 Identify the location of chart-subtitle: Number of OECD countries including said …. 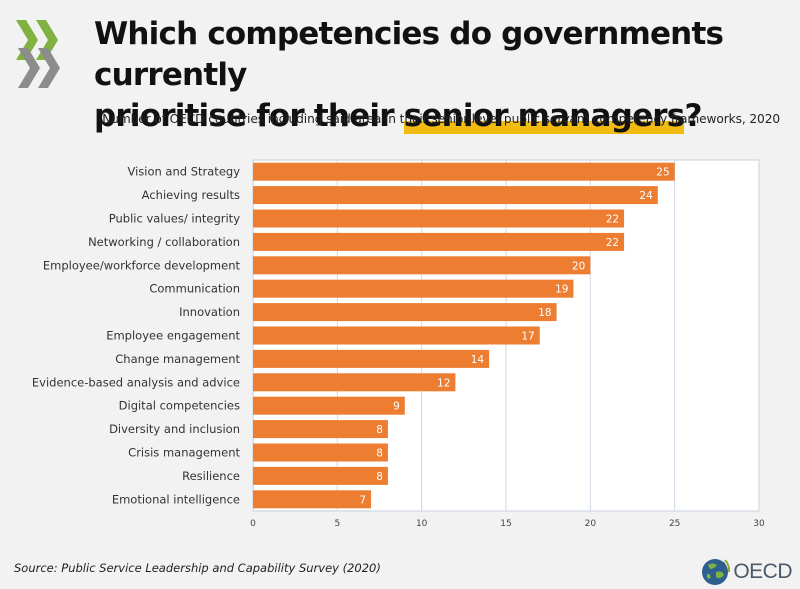
(441, 119).